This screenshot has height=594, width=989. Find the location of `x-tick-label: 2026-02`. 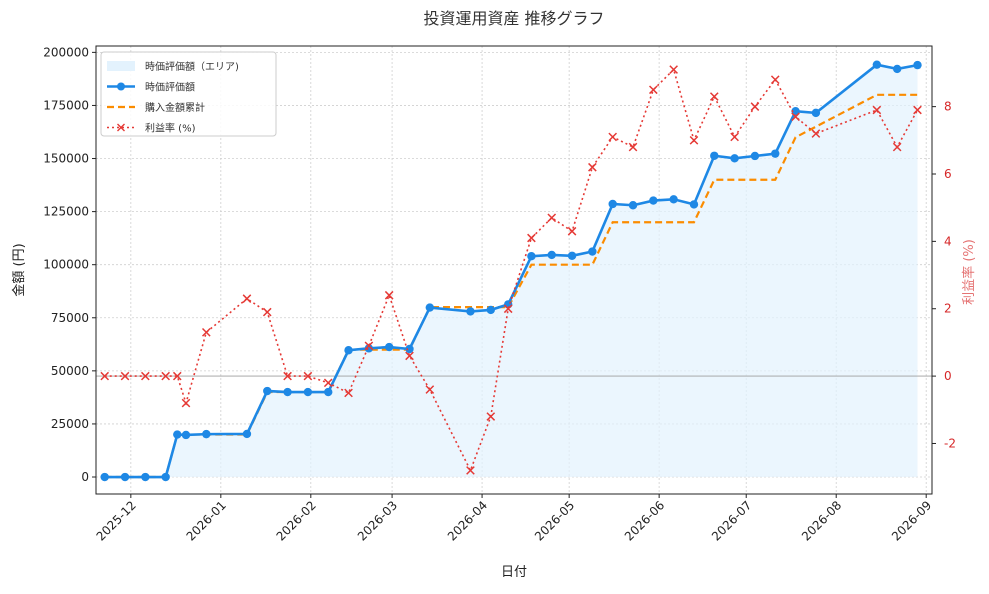

x-tick-label: 2026-02 is located at coordinates (296, 520).